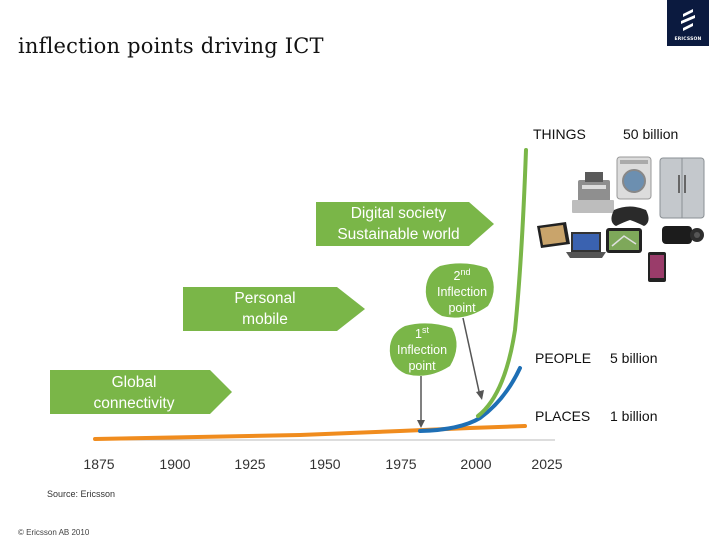 The width and height of the screenshot is (720, 540). Describe the element at coordinates (99, 464) in the screenshot. I see `year-label: 1875` at that location.